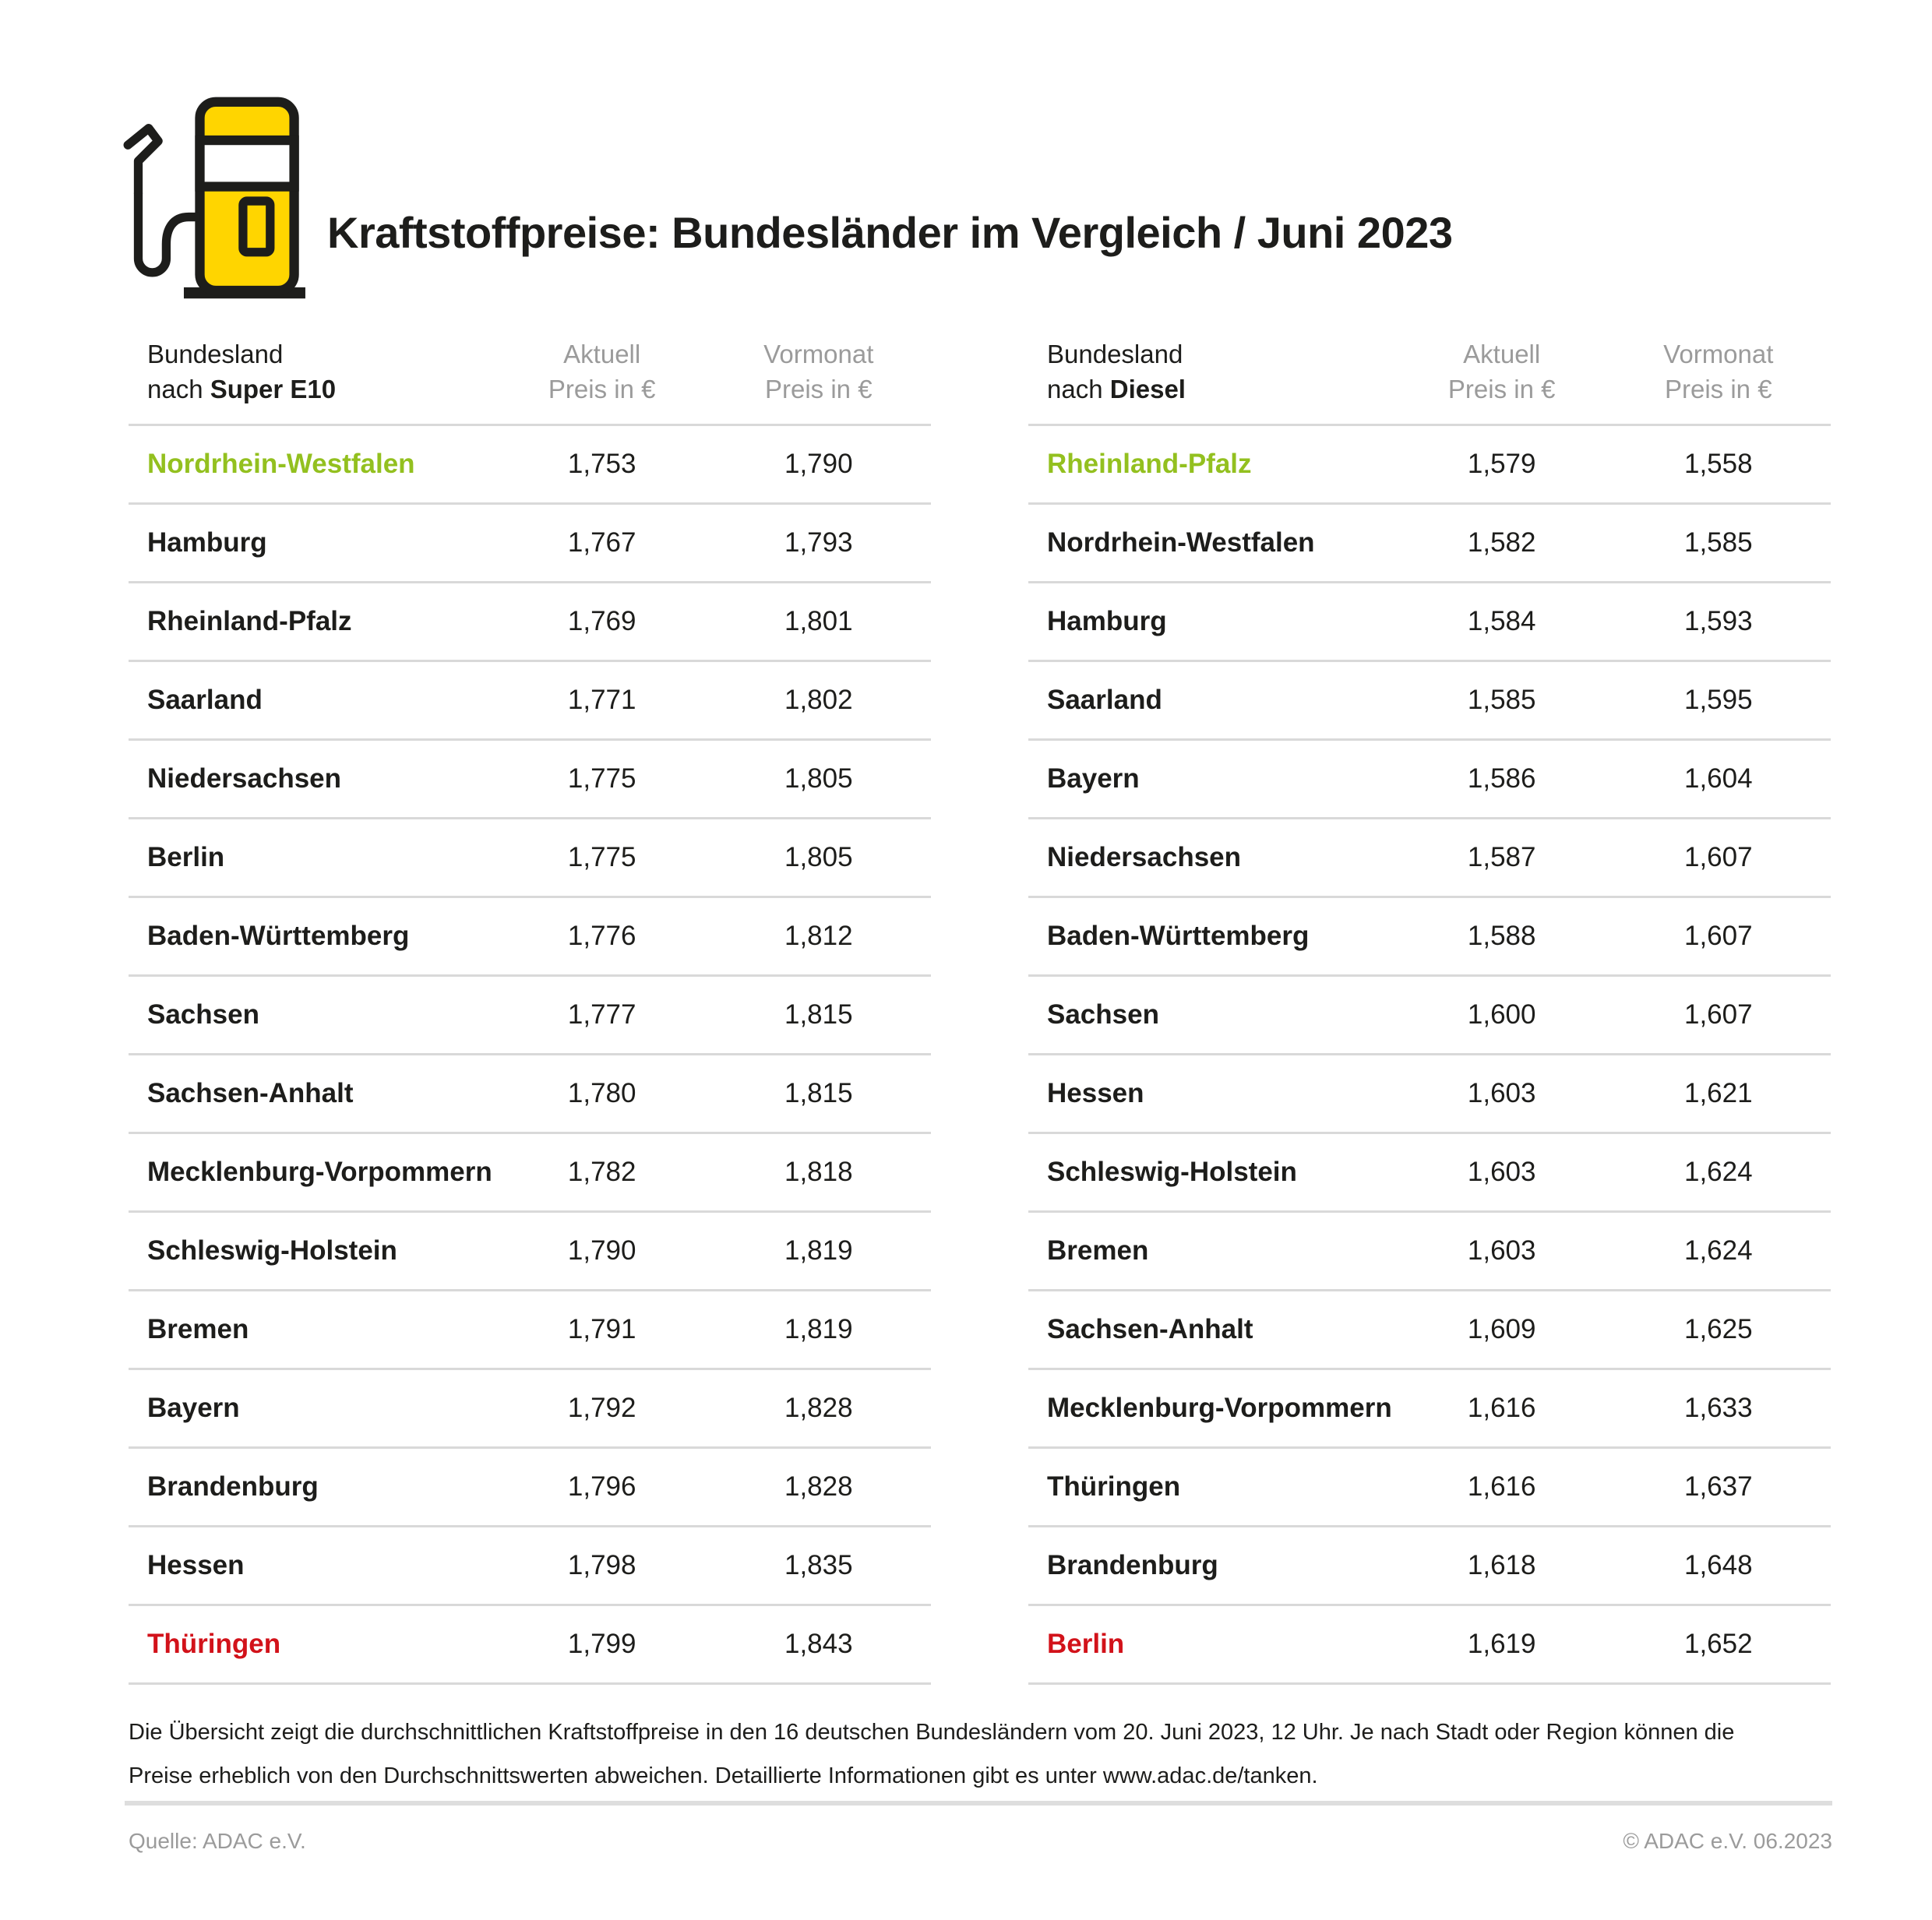 This screenshot has height=1920, width=1932. I want to click on state-name: Sachsen-Anhalt, so click(250, 1093).